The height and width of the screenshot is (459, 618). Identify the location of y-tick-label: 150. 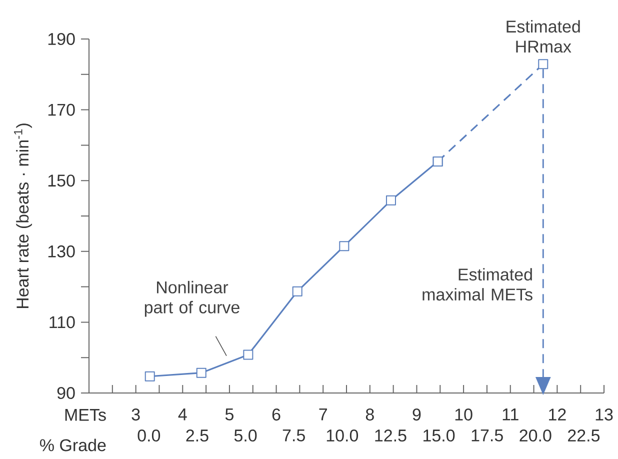
(61, 180).